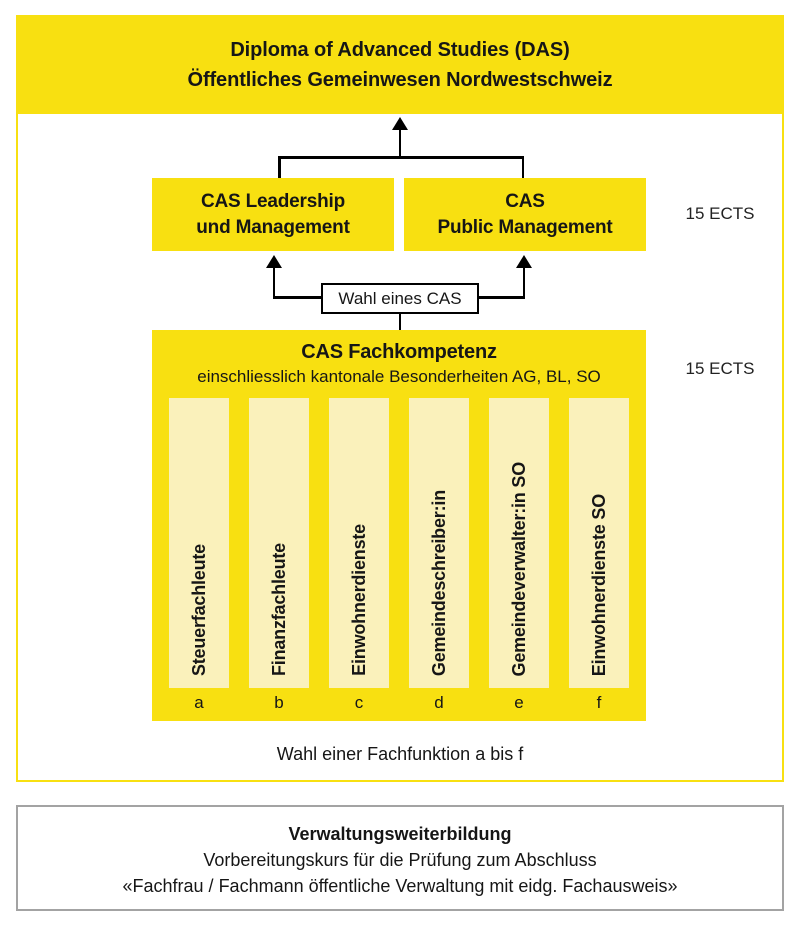 This screenshot has height=932, width=800. I want to click on fach-letter-d: d, so click(439, 702).